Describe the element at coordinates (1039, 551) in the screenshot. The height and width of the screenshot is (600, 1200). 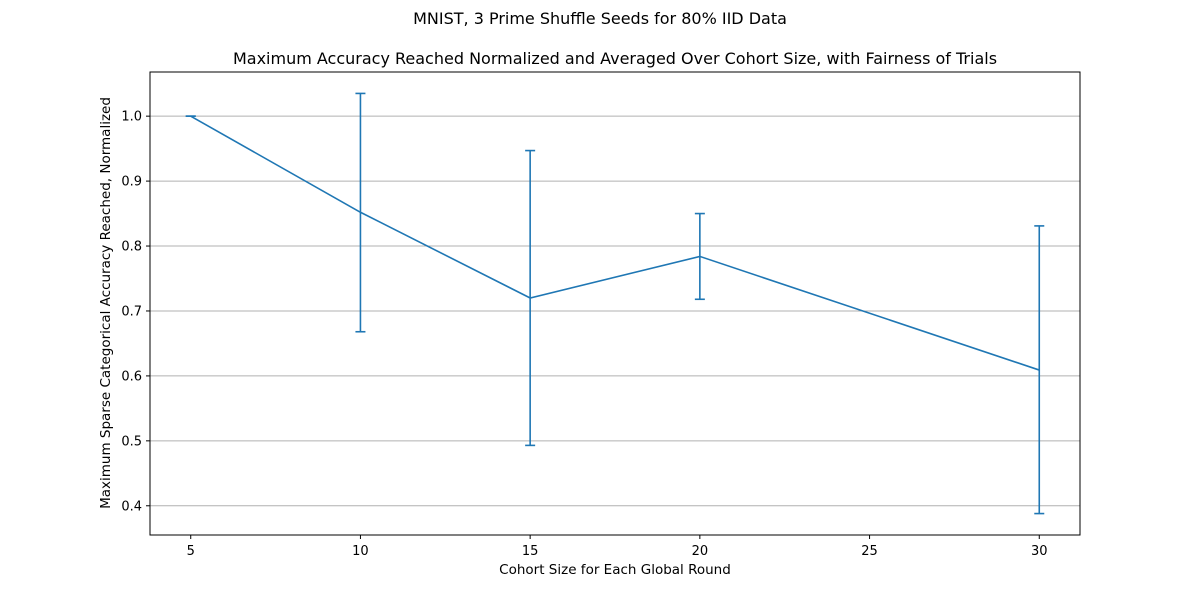
I see `x-tick-label: 30` at that location.